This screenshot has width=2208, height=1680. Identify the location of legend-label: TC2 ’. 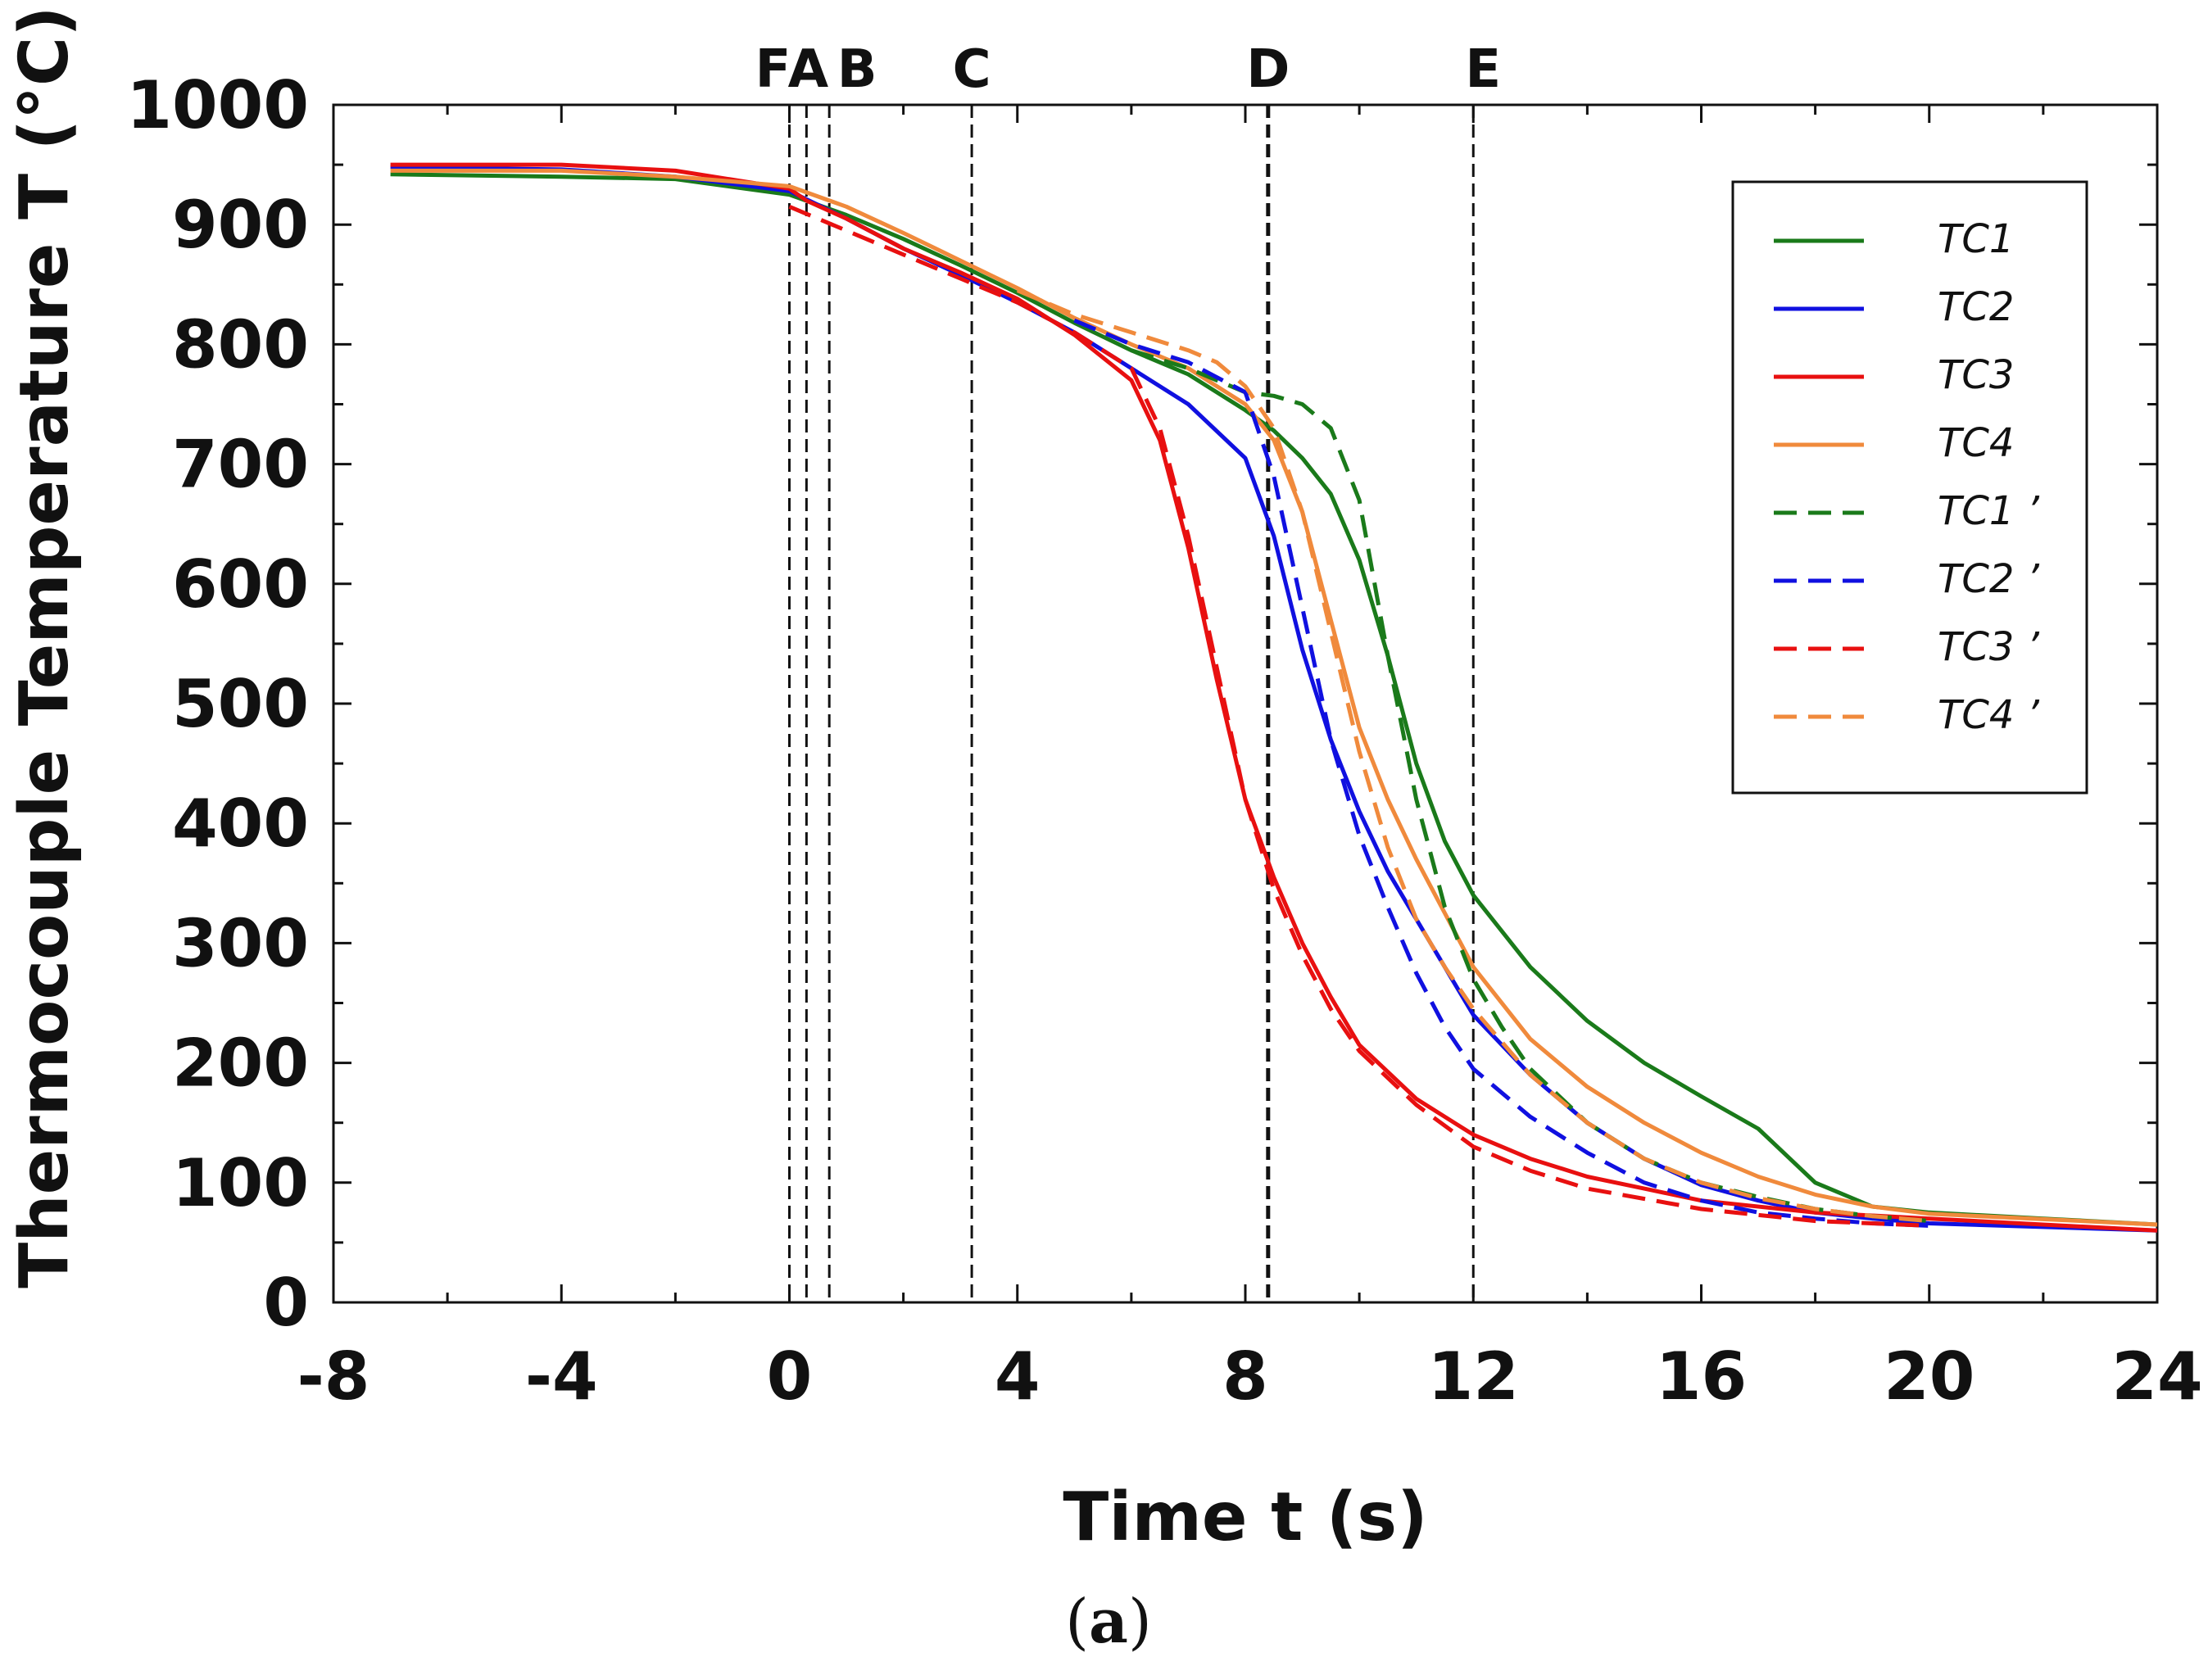
(1989, 579).